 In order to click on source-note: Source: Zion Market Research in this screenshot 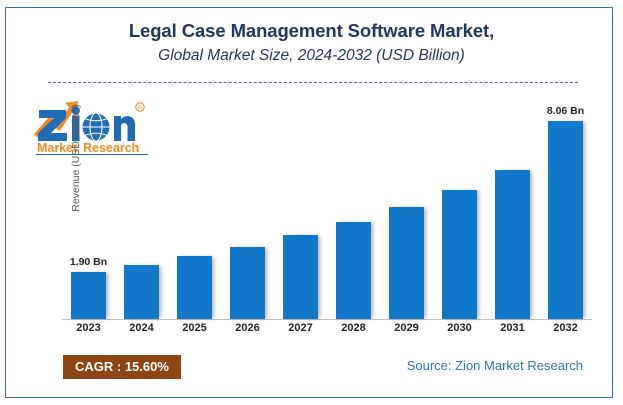, I will do `click(494, 365)`.